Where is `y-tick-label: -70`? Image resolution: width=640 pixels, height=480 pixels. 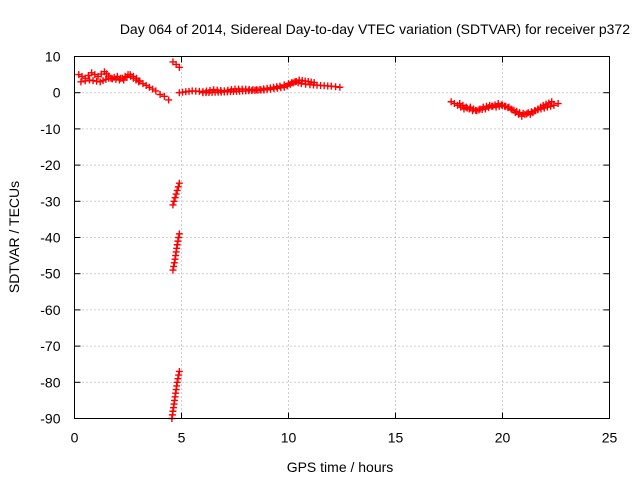
y-tick-label: -70 is located at coordinates (50, 346).